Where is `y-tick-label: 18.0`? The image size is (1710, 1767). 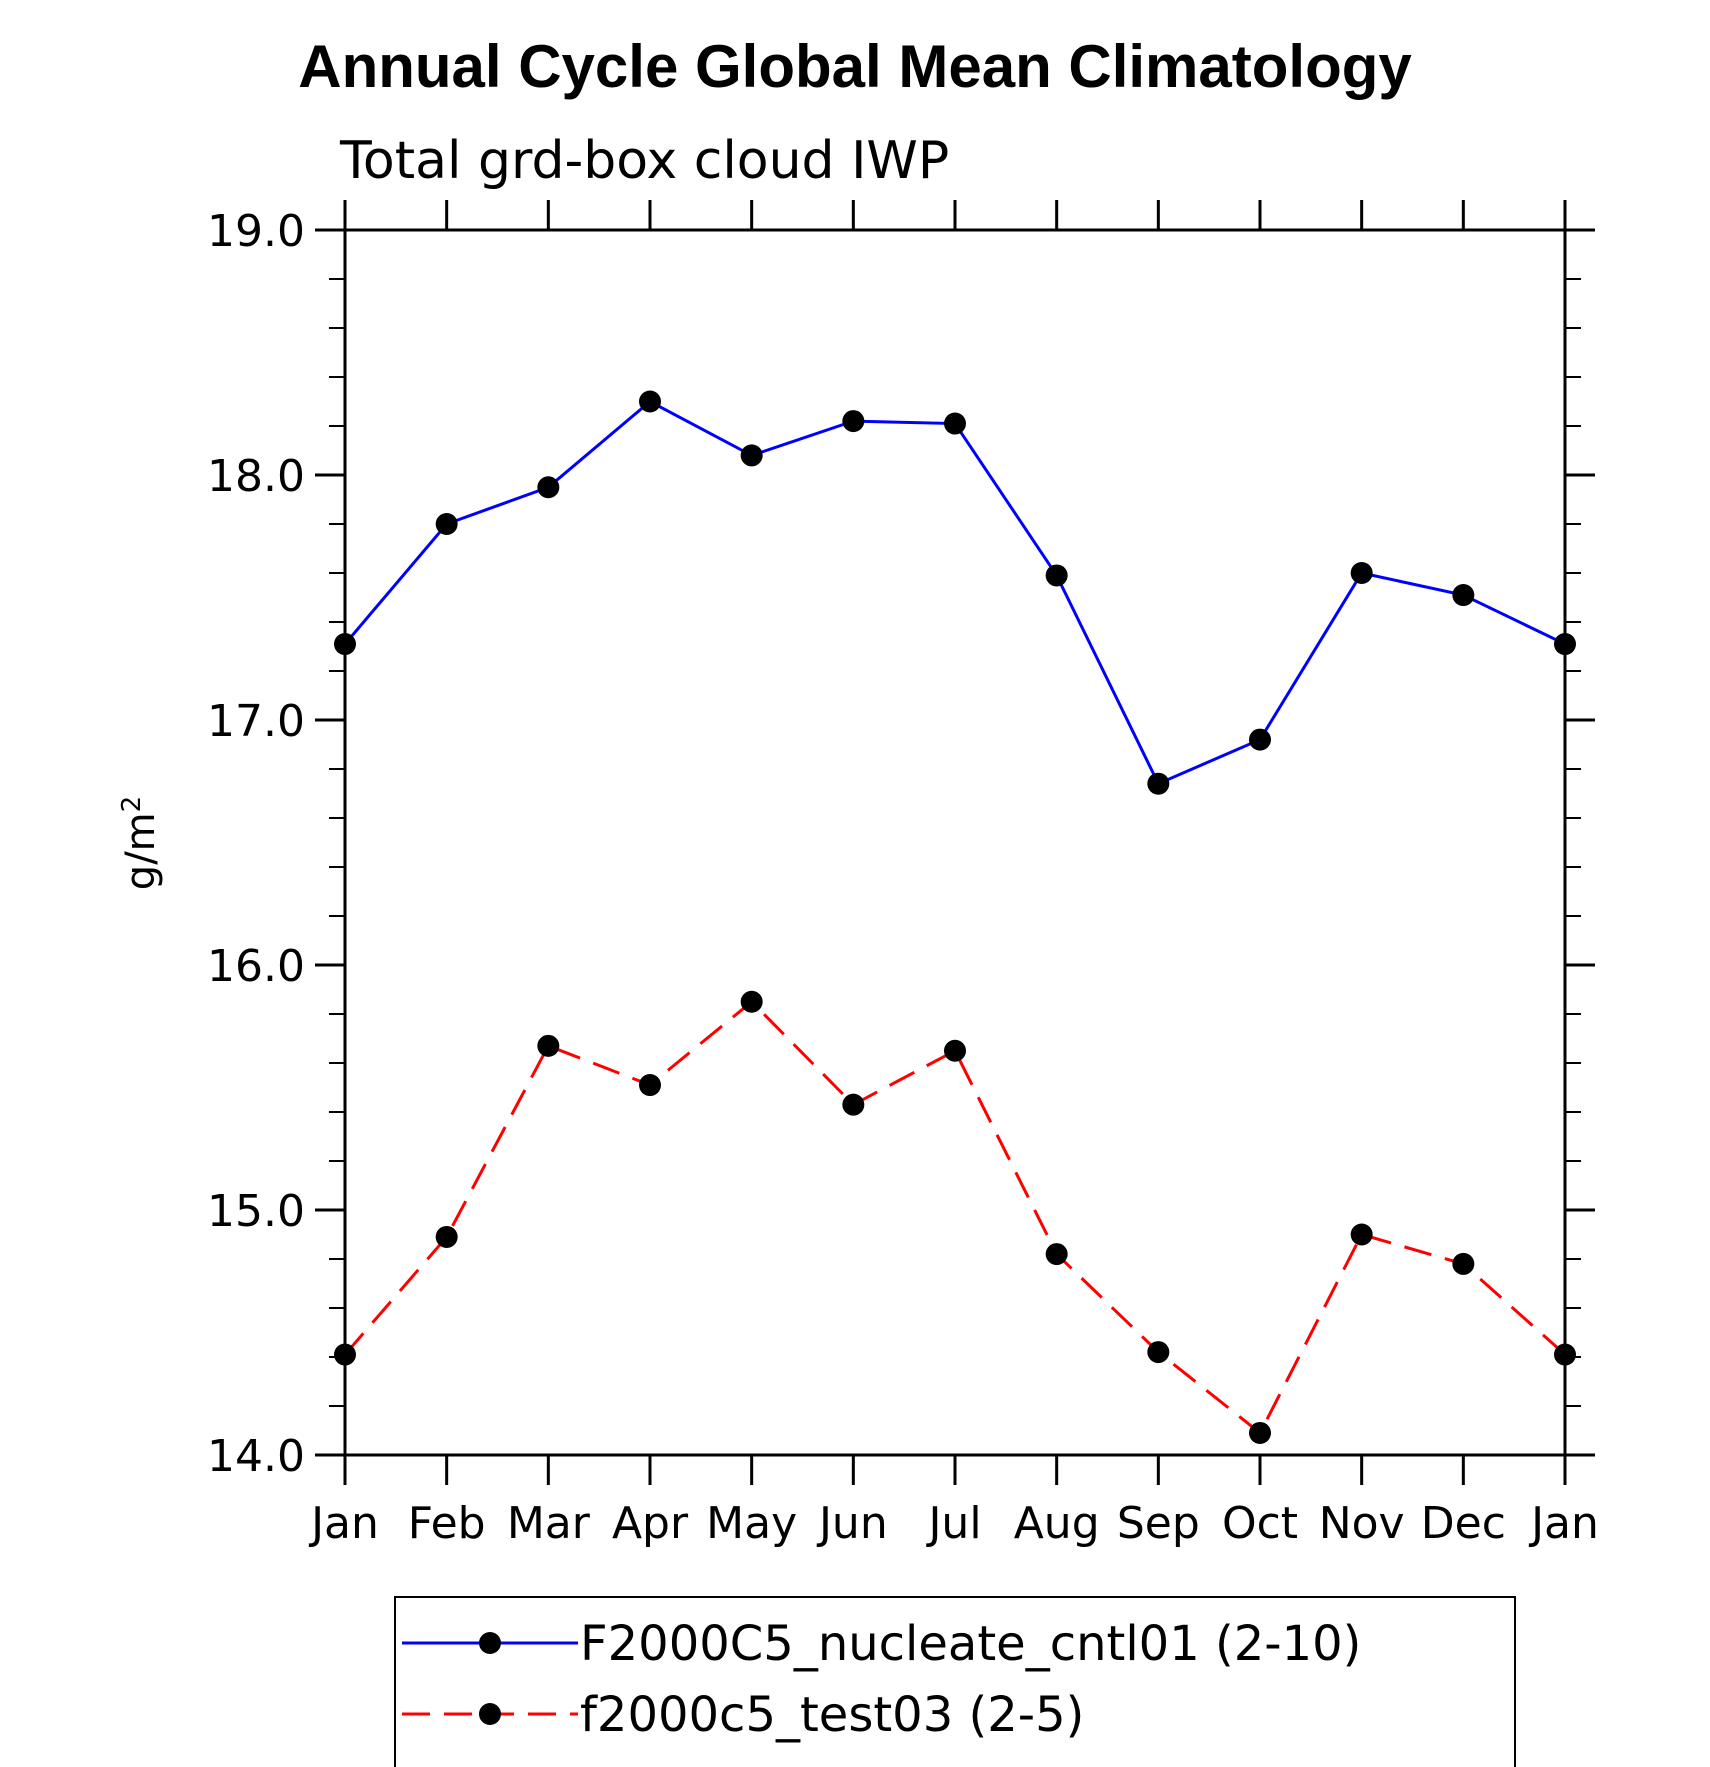
y-tick-label: 18.0 is located at coordinates (256, 476).